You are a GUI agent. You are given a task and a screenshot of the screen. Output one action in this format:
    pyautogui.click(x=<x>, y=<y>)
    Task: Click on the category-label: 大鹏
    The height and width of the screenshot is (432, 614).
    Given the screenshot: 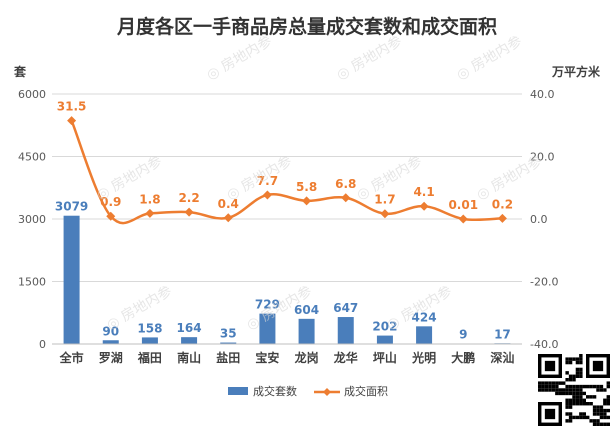 What is the action you would take?
    pyautogui.click(x=463, y=357)
    